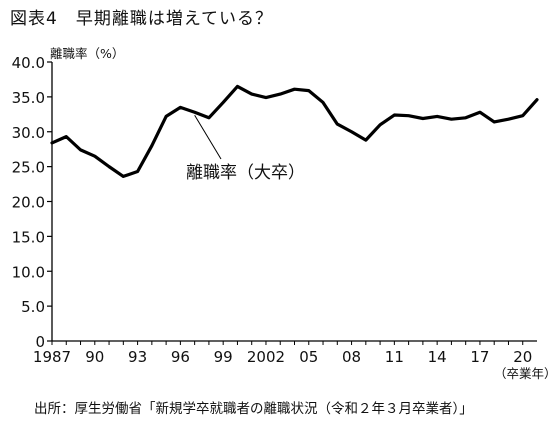 The height and width of the screenshot is (433, 550). I want to click on source-note: 出所：厚生労働省「新規学卒就職者の離職状況（令和２年３月卒業者）」, so click(253, 409).